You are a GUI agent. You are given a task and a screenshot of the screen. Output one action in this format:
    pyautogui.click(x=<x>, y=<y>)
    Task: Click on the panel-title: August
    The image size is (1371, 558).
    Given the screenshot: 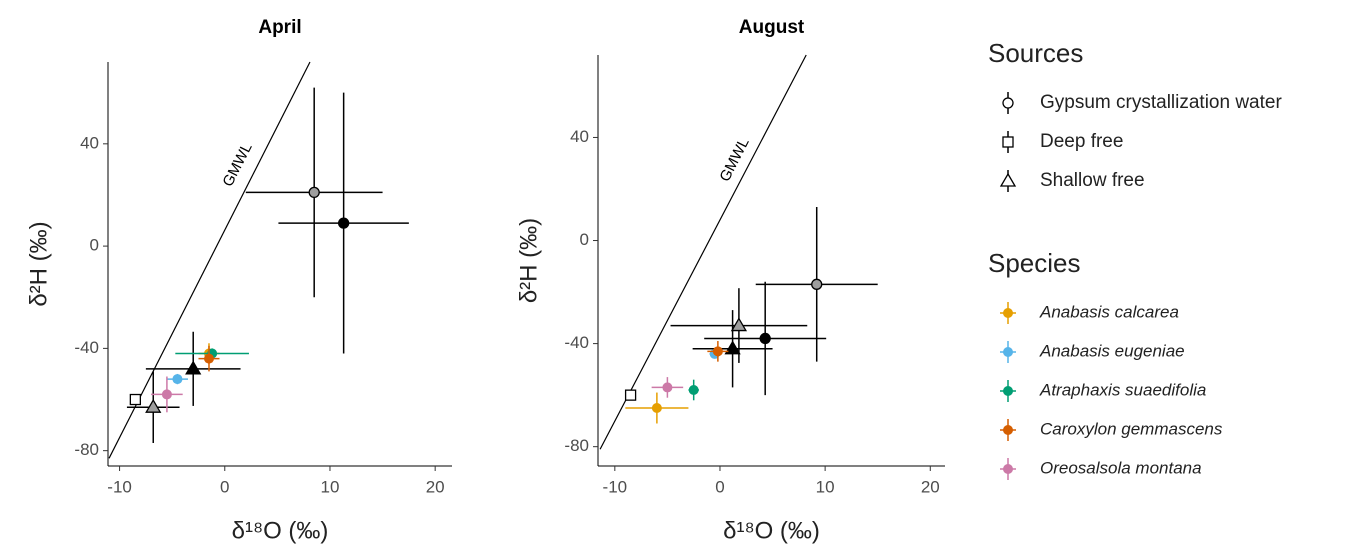 What is the action you would take?
    pyautogui.click(x=772, y=27)
    